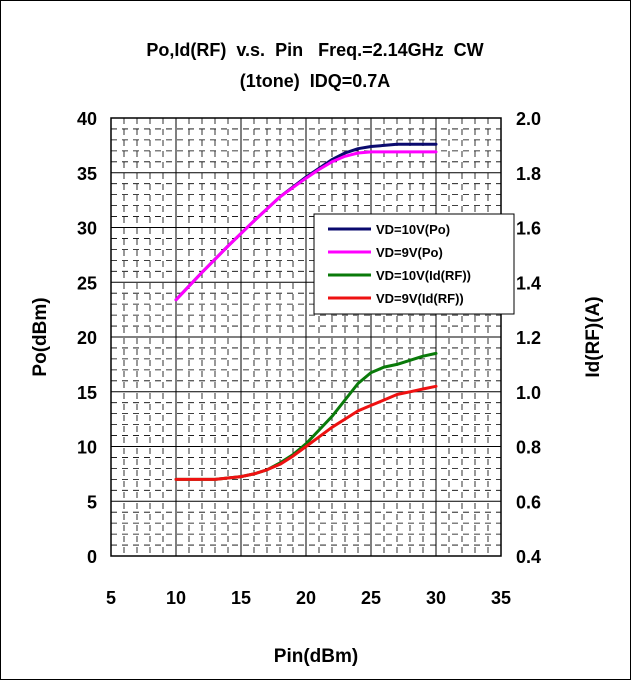 This screenshot has width=631, height=684. What do you see at coordinates (371, 598) in the screenshot?
I see `x-tick-label: 25` at bounding box center [371, 598].